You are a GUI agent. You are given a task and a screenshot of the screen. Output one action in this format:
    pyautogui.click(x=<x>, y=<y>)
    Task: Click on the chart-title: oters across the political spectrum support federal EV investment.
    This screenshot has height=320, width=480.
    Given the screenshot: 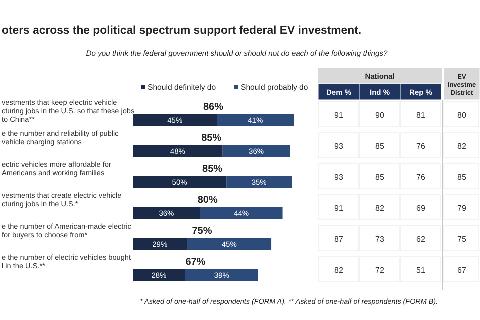 What is the action you would take?
    pyautogui.click(x=182, y=31)
    